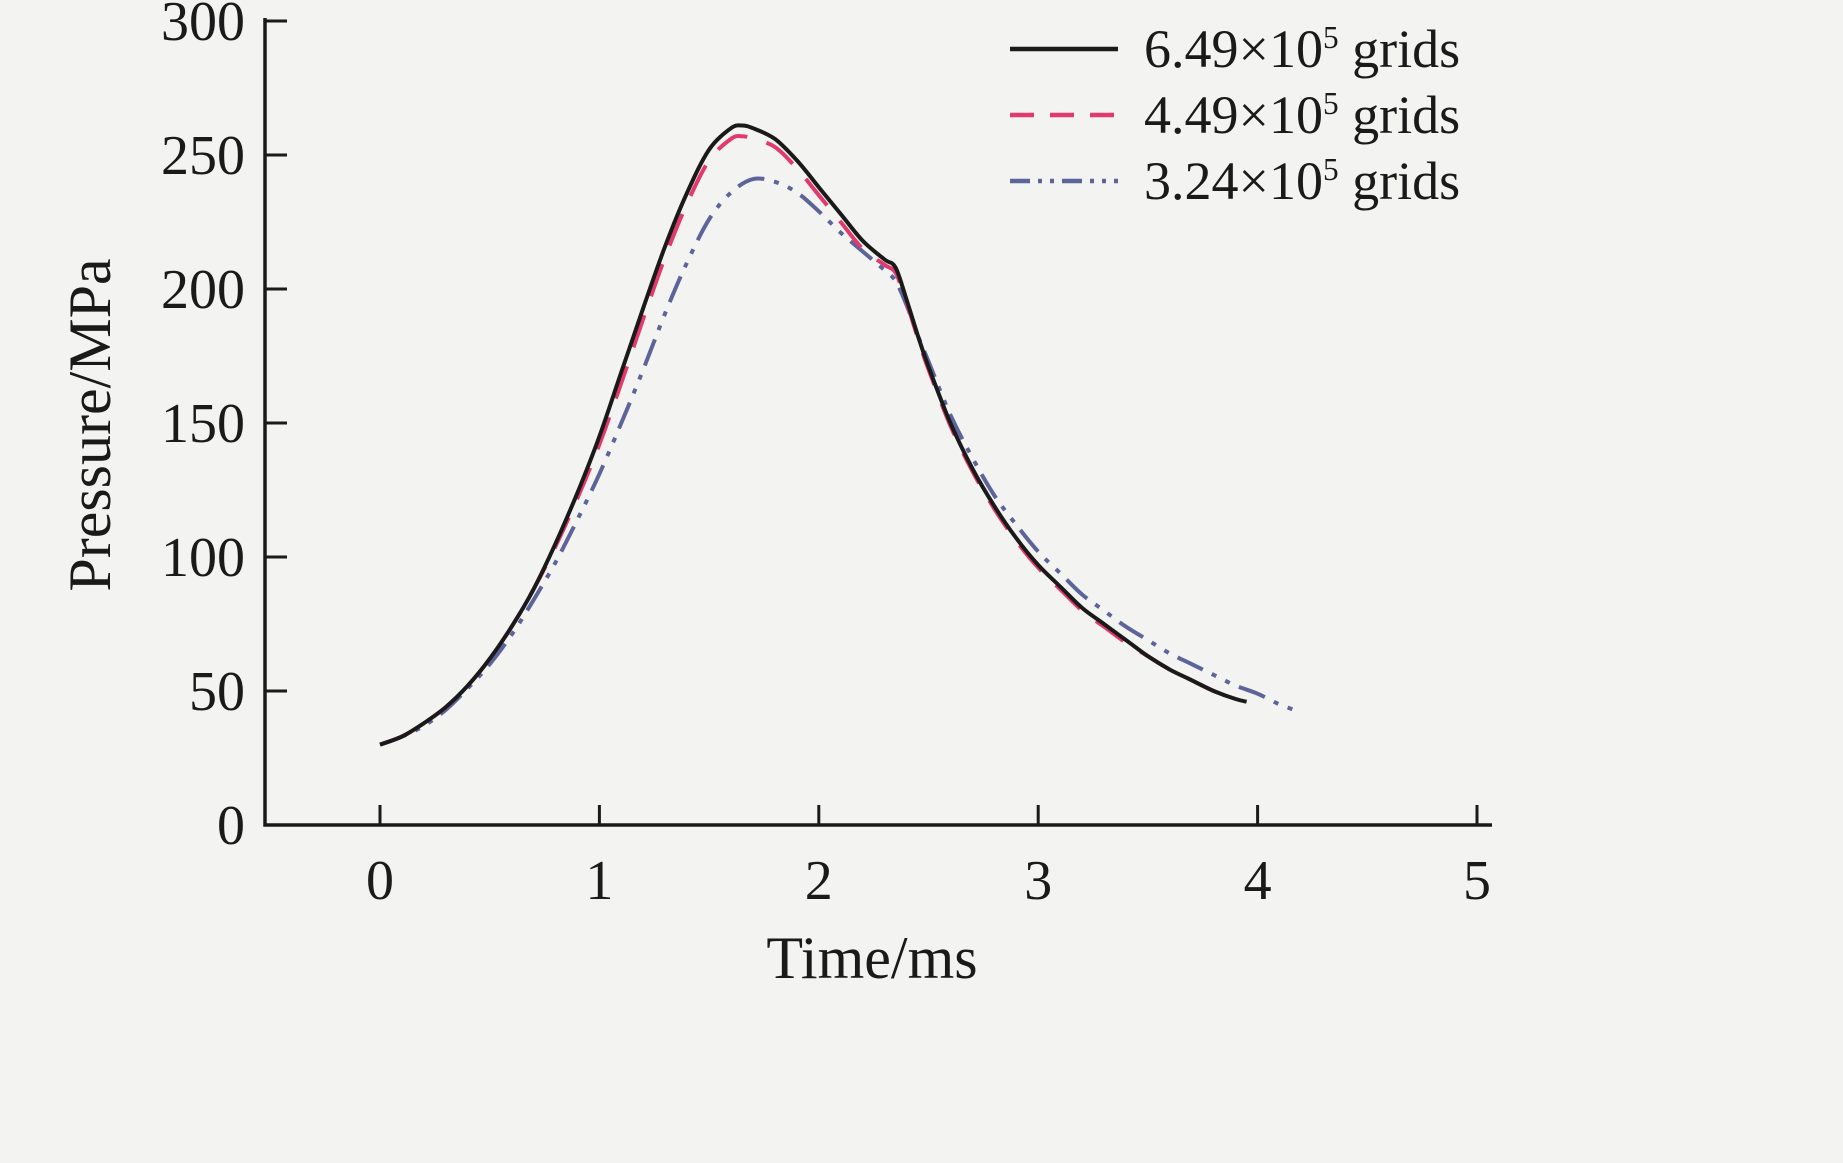  Describe the element at coordinates (819, 881) in the screenshot. I see `x-tick-label: 2` at that location.